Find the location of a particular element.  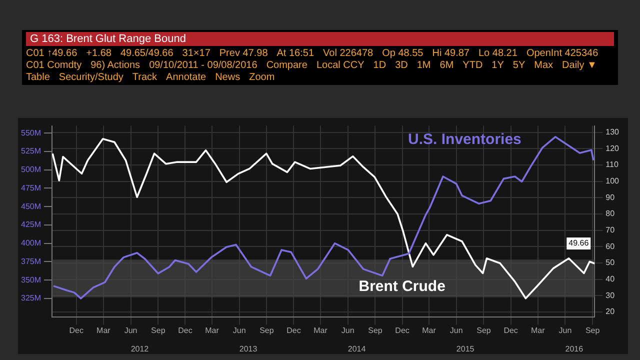

y-tick-label: 120 is located at coordinates (613, 148).